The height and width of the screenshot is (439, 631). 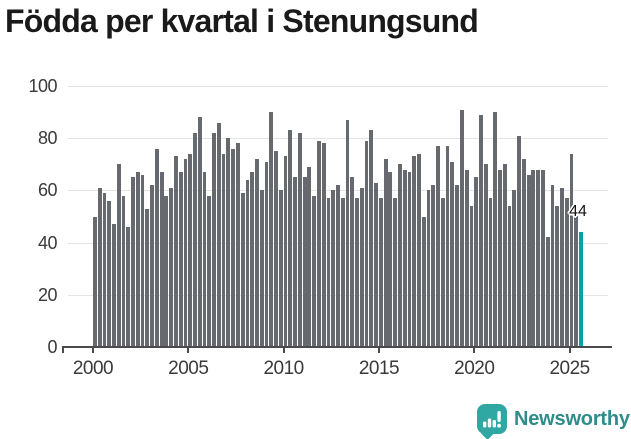 What do you see at coordinates (461, 228) in the screenshot?
I see `bar-2019-q2` at bounding box center [461, 228].